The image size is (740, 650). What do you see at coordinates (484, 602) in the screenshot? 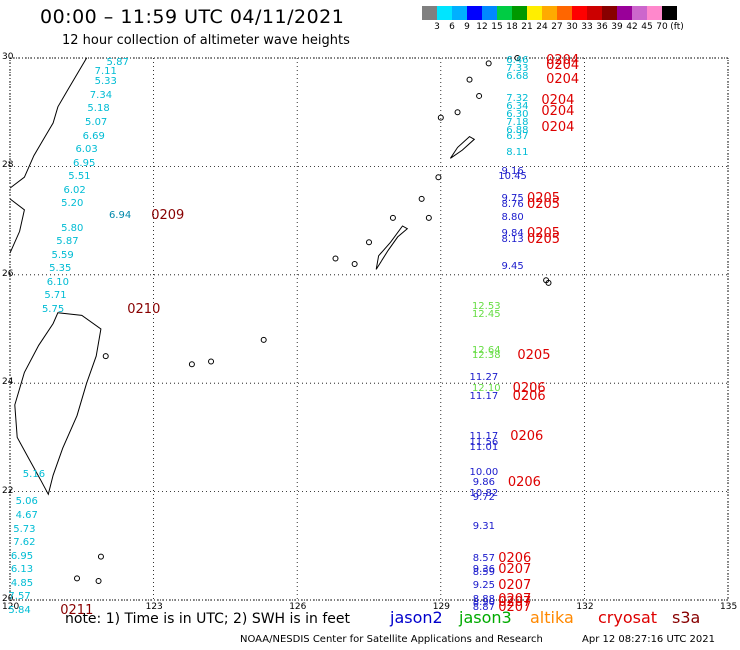
I see `wave-height-value: 8.90` at bounding box center [484, 602].